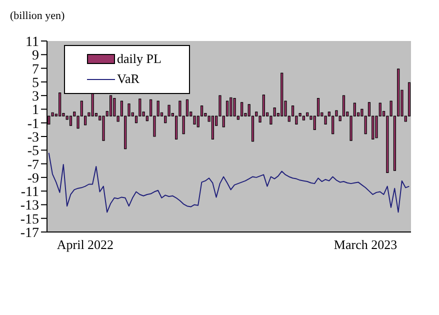 The height and width of the screenshot is (315, 439). What do you see at coordinates (35, 56) in the screenshot?
I see `y-tick-label: 9` at bounding box center [35, 56].